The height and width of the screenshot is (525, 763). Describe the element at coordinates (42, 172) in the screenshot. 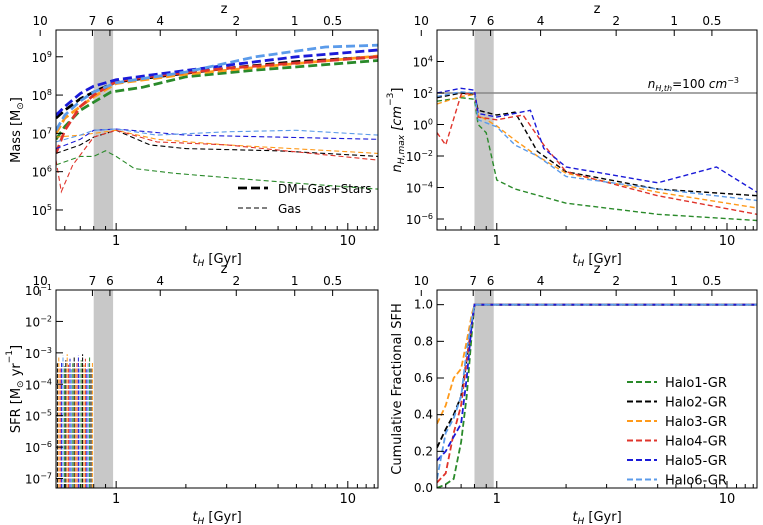

I see `y-tick-label: 10⁶` at that location.